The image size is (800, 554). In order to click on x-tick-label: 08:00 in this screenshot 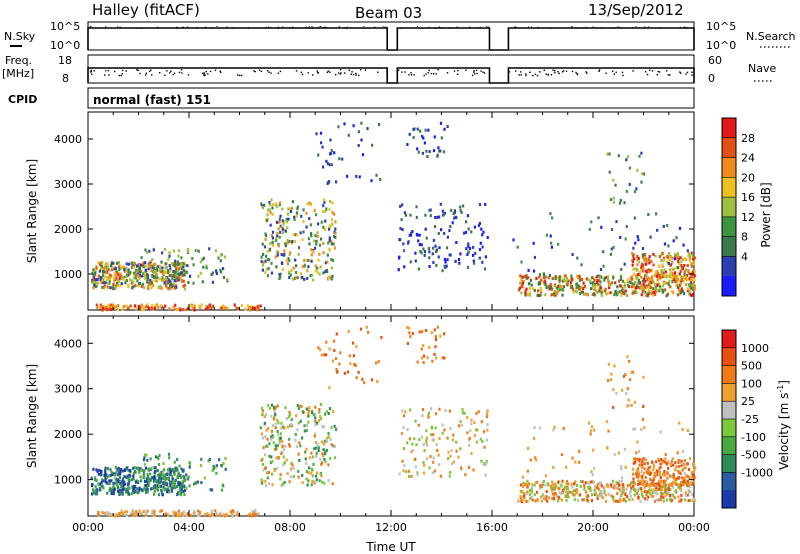, I will do `click(290, 527)`.